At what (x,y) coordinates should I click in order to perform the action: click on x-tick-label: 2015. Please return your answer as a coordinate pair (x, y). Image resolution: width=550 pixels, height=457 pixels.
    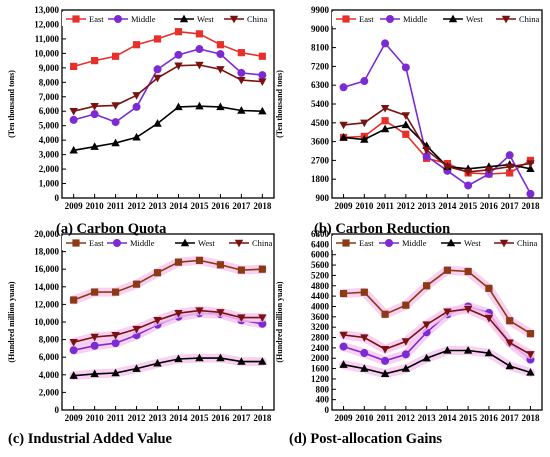
    Looking at the image, I should click on (468, 206).